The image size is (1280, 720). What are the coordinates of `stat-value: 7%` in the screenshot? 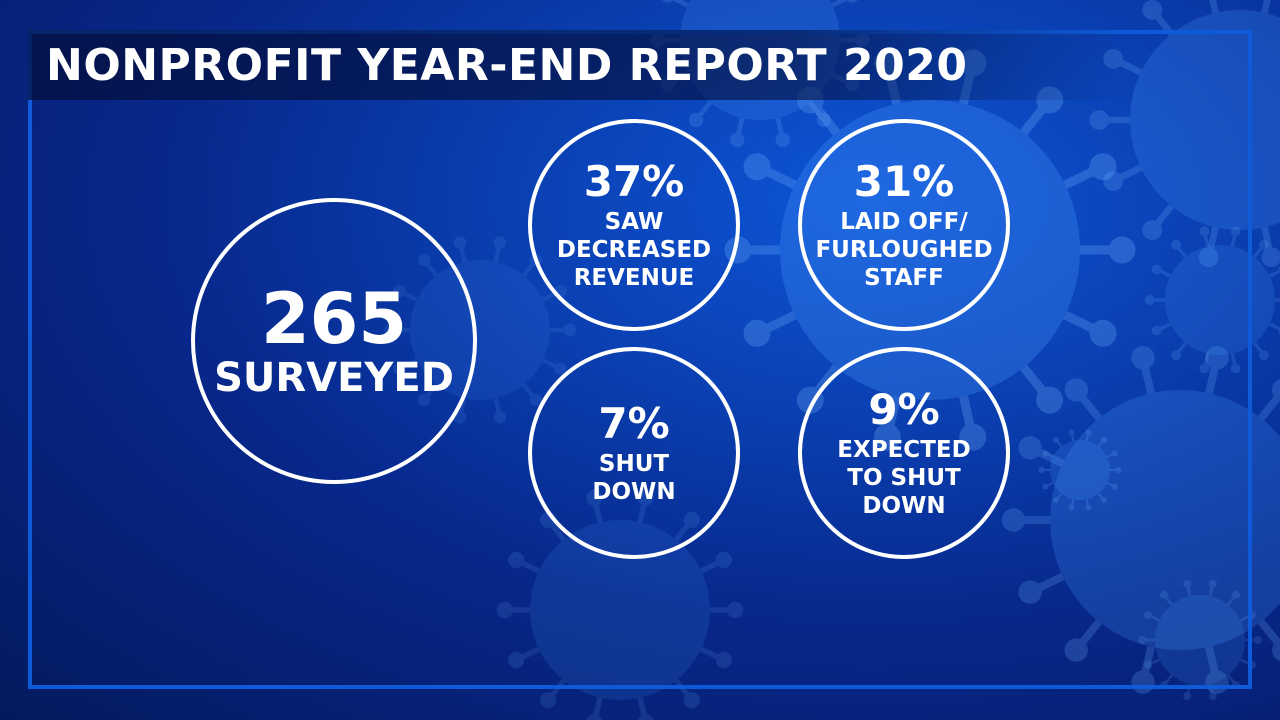 It's located at (634, 423).